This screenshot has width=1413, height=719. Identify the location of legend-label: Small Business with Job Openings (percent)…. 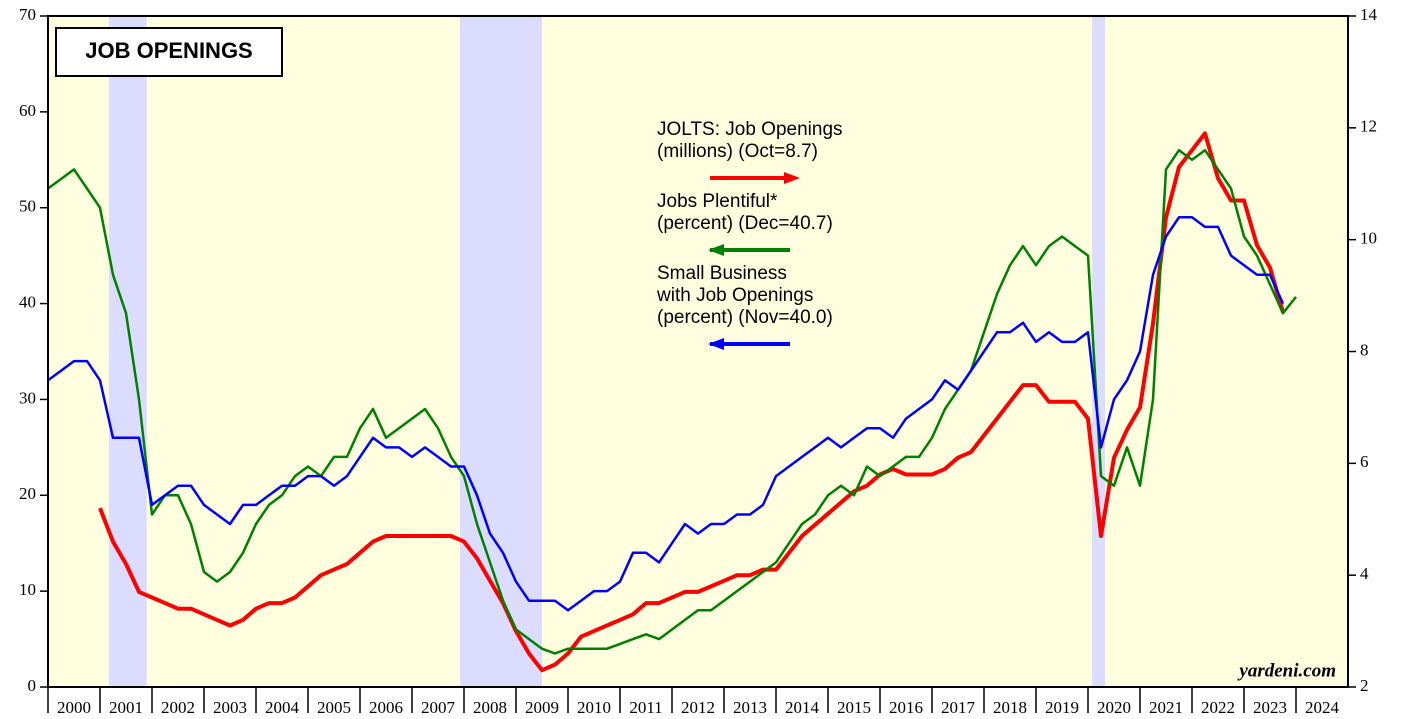
(744, 295).